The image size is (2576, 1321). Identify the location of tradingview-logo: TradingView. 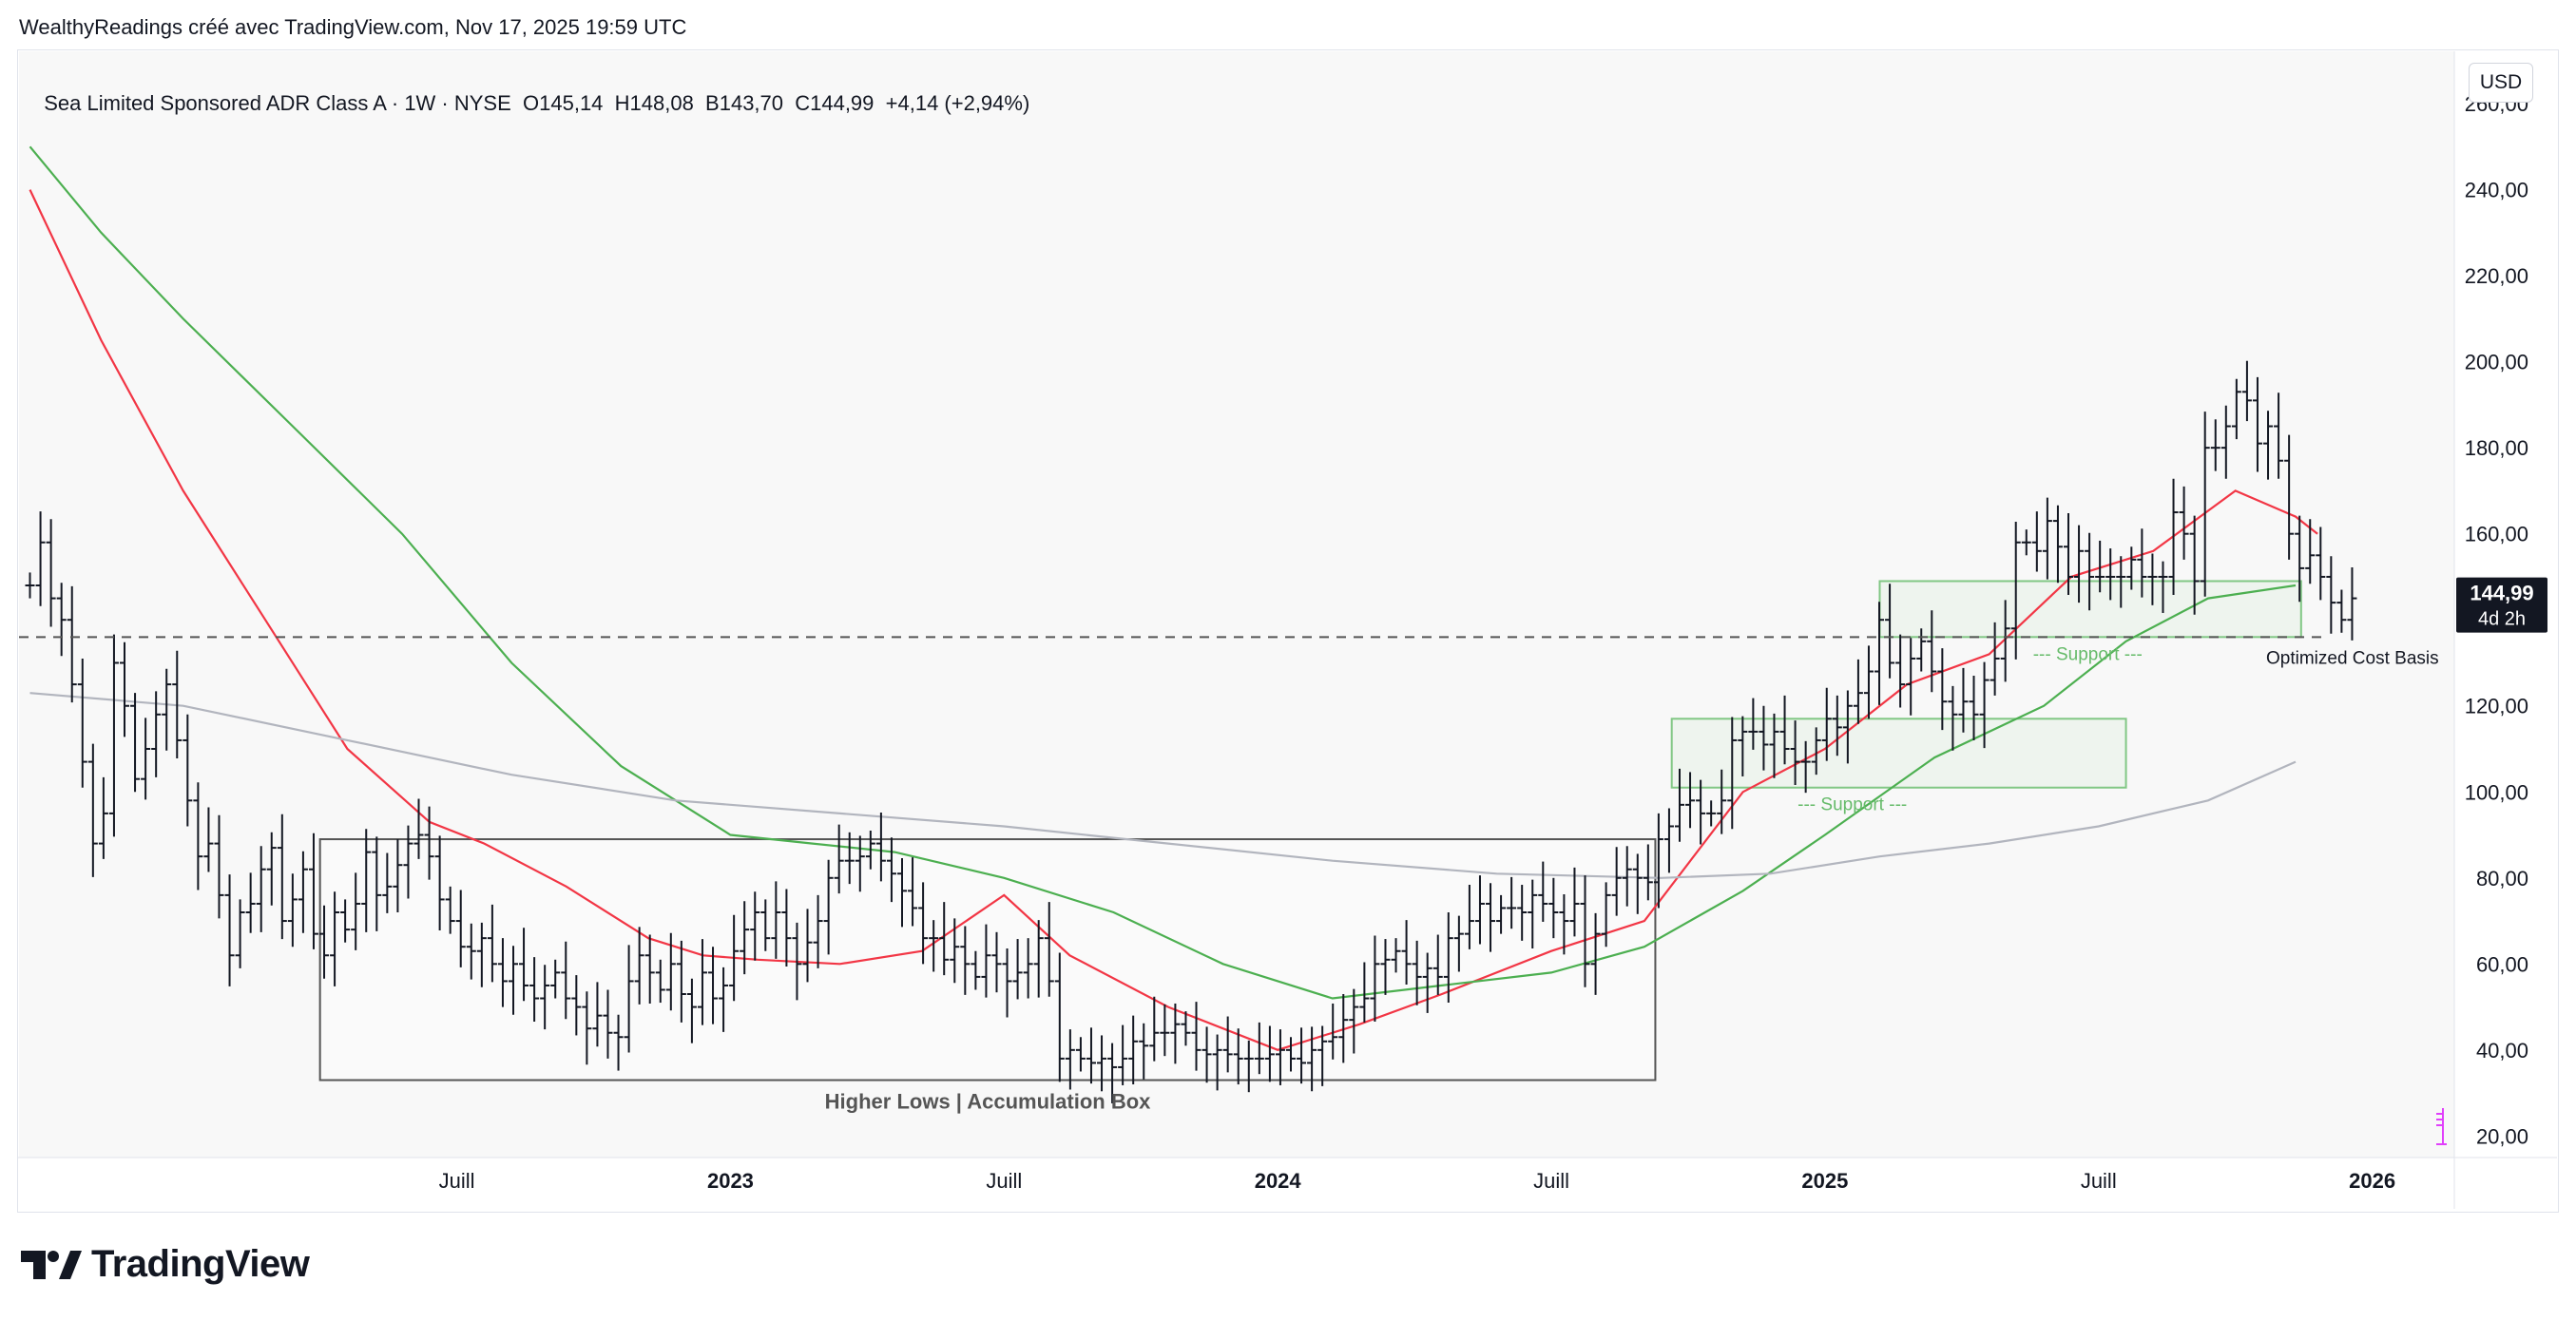
(165, 1264).